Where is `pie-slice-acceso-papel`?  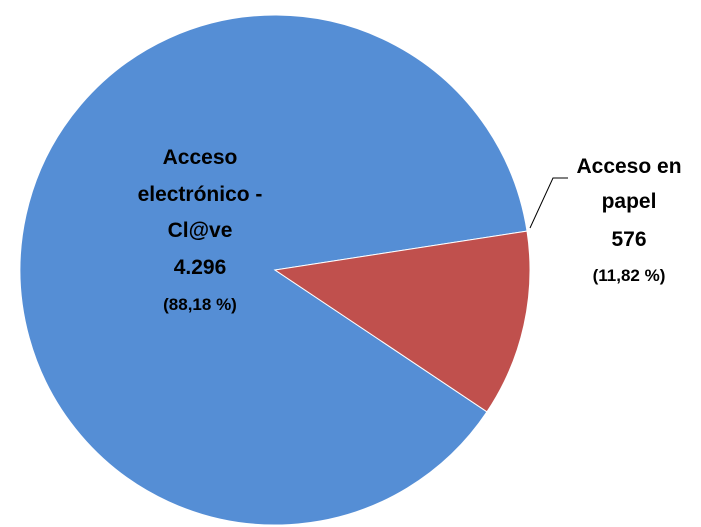 pie-slice-acceso-papel is located at coordinates (402, 321).